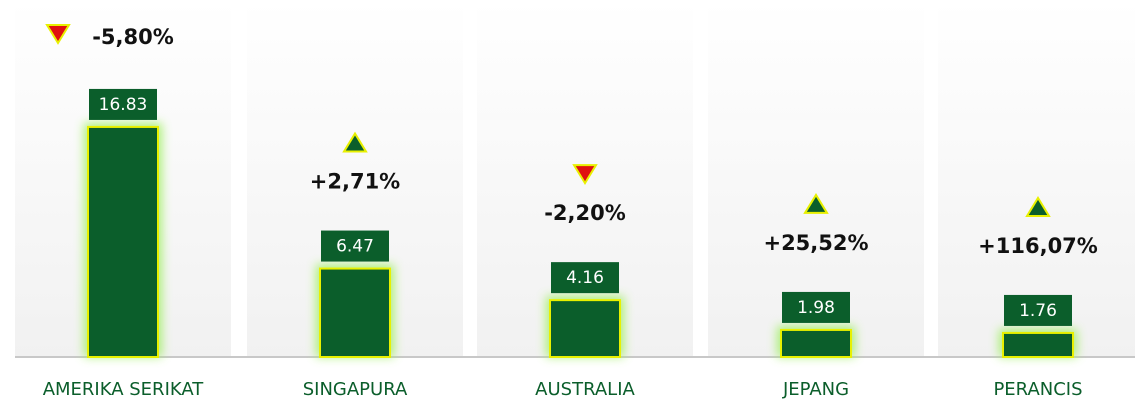  I want to click on change-label: +116,07%, so click(1038, 246).